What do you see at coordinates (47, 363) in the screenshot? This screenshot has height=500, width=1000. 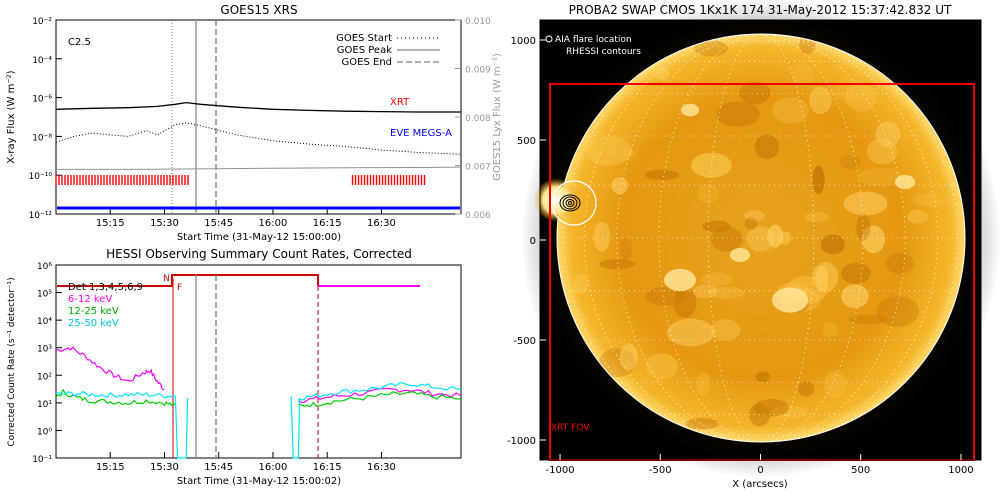 I see `hessi-y-ticks: 10⁶ 10⁵ 10⁴ 10³ 10² 10¹ 10⁰ 10⁻¹` at bounding box center [47, 363].